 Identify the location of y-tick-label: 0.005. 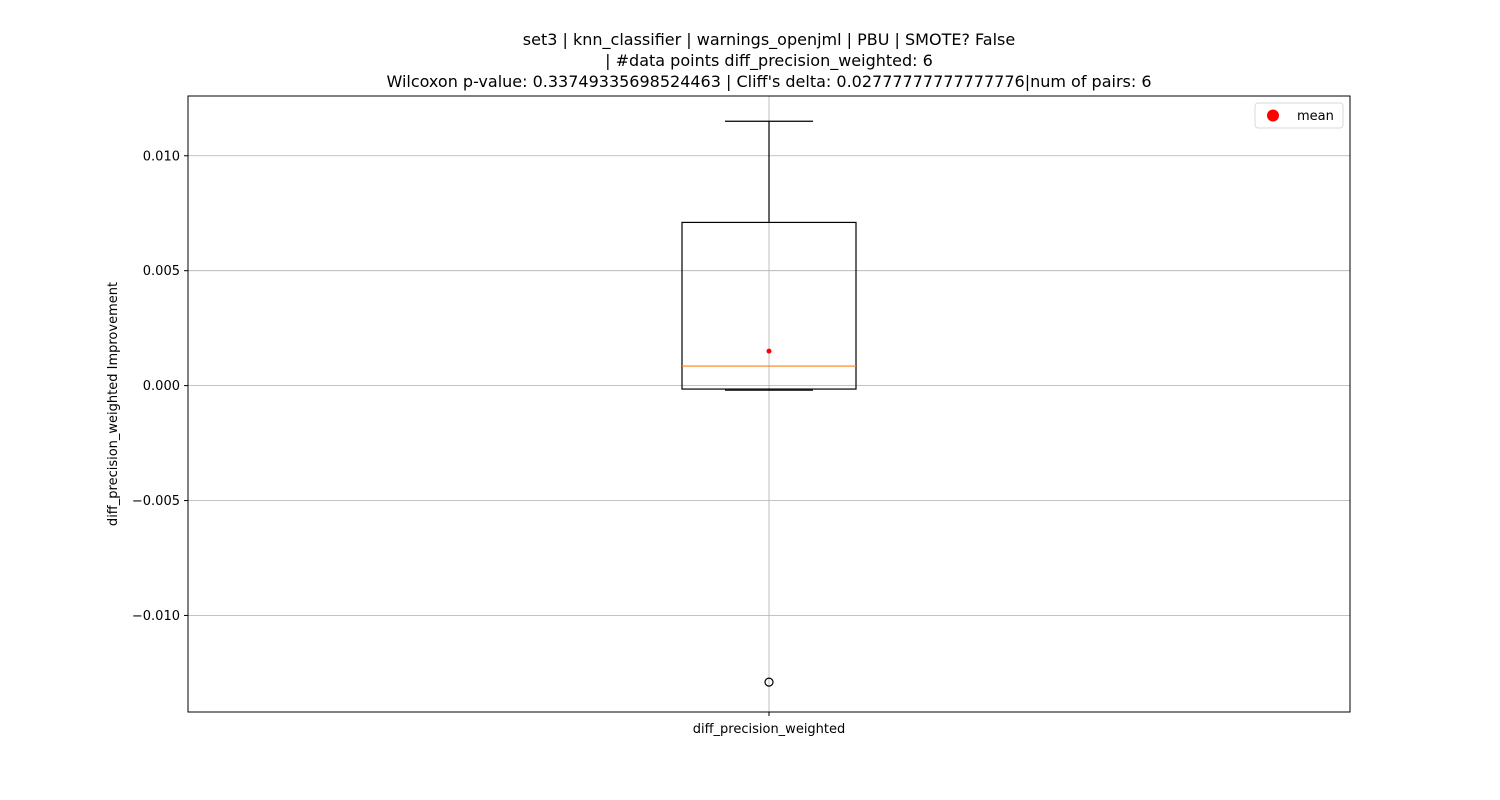
(161, 271).